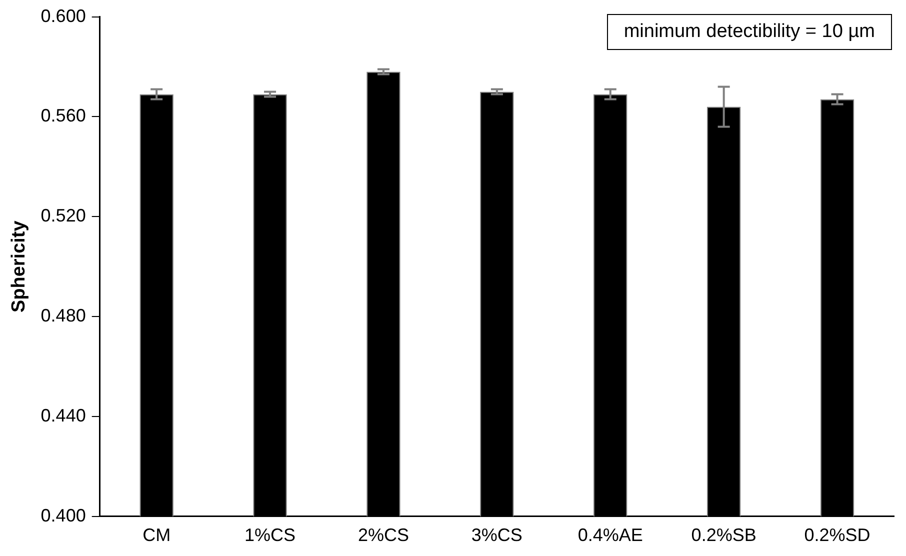  I want to click on y-tick-label: 0.560, so click(63, 116).